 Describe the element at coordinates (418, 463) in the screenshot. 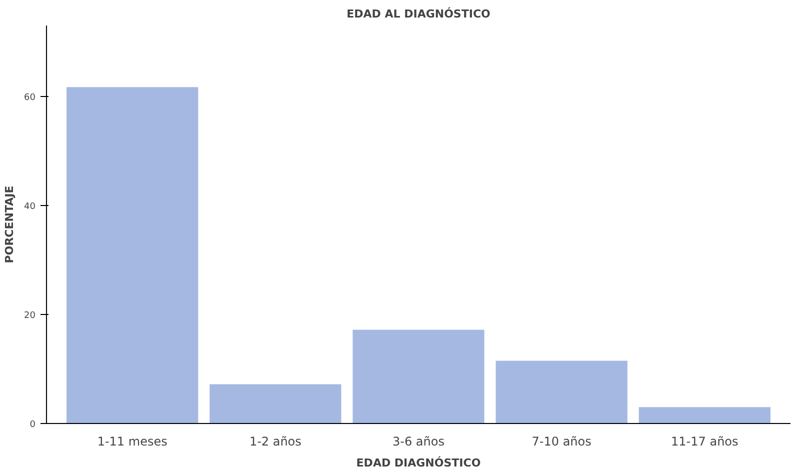

I see `x-axis-title: EDAD DIAGNÓSTICO` at that location.